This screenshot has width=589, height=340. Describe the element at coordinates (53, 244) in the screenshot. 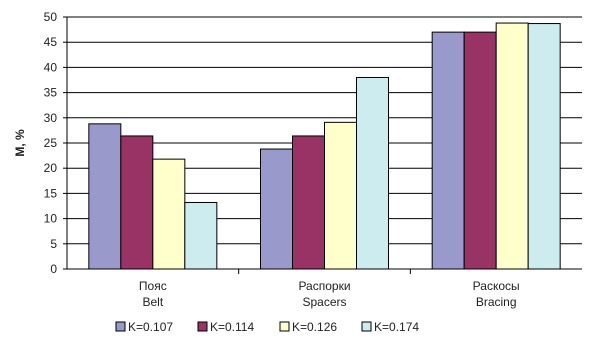

I see `y-tick-label: 5` at that location.